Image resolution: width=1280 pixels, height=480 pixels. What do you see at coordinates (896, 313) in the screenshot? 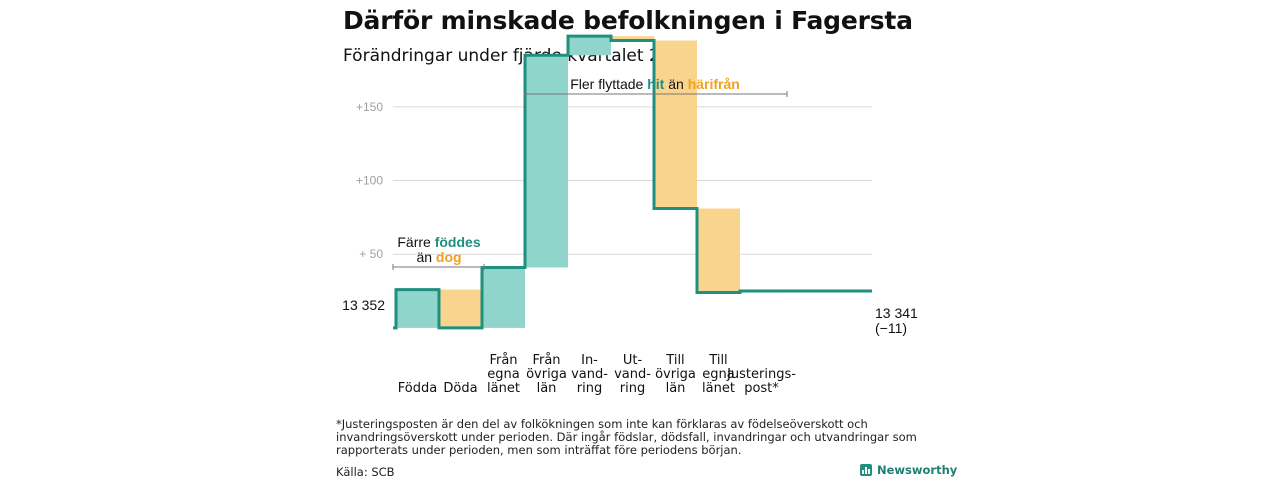
I see `end-value-label: 13 341` at bounding box center [896, 313].